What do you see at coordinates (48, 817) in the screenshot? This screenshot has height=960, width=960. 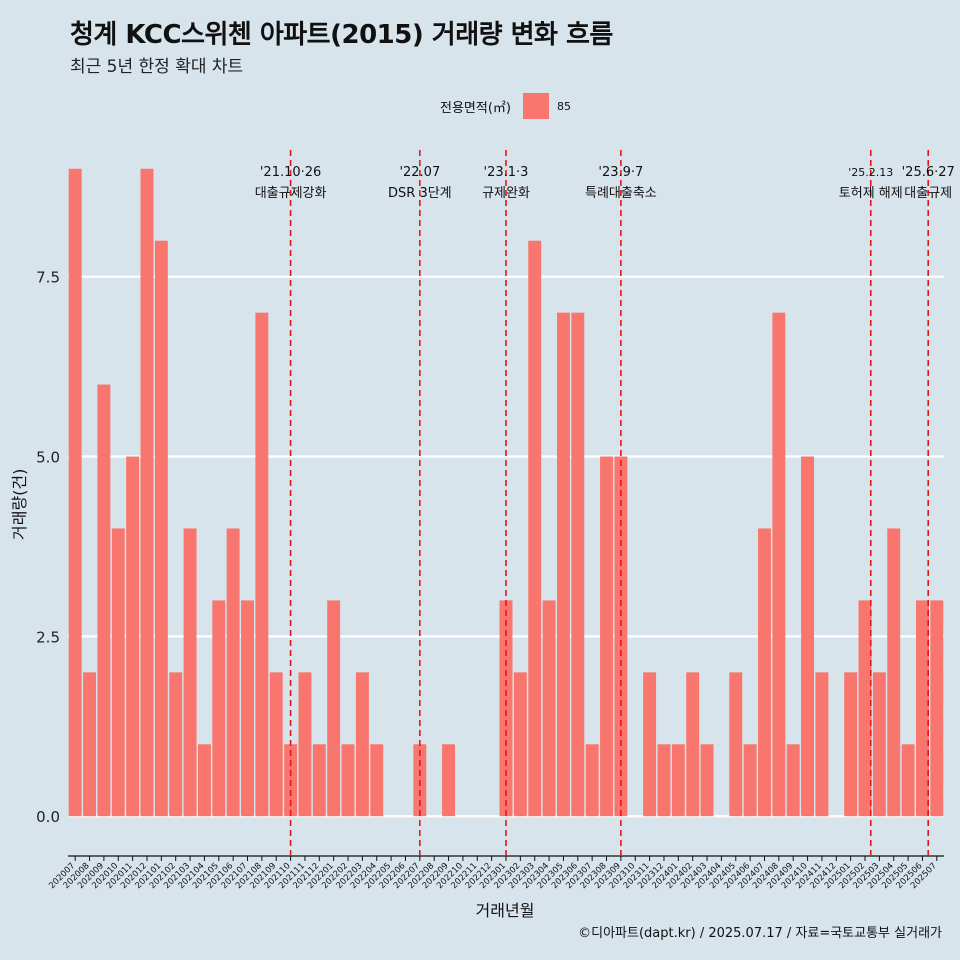 I see `y-tick-label: 0.0` at bounding box center [48, 817].